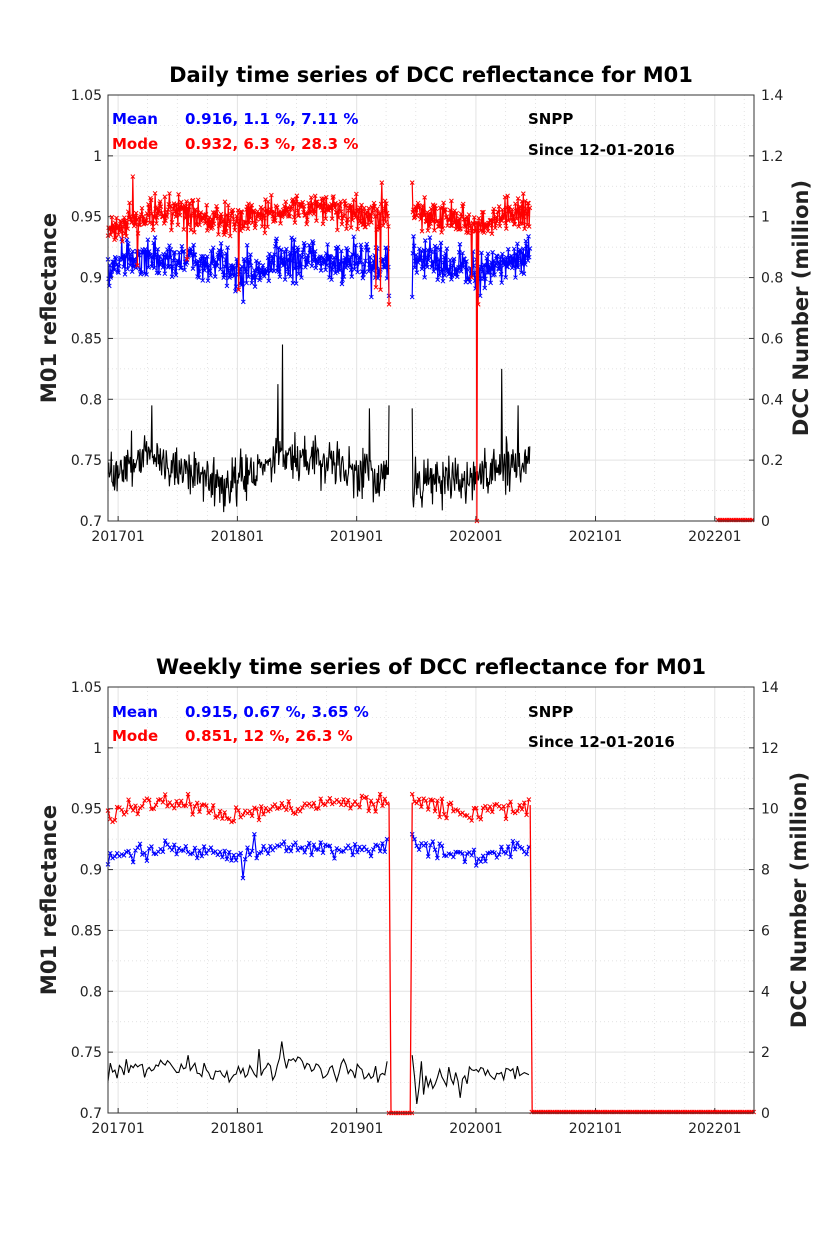 Image resolution: width=833 pixels, height=1250 pixels. Describe the element at coordinates (91, 279) in the screenshot. I see `daily-y-tick-label: 0.9` at that location.